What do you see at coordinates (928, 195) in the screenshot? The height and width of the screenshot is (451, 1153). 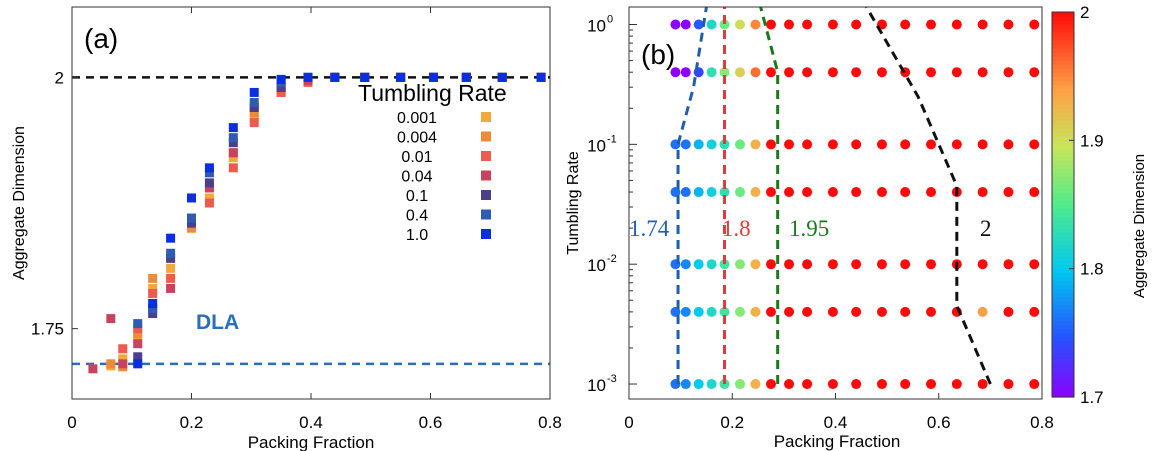 I see `boundary-line` at bounding box center [928, 195].